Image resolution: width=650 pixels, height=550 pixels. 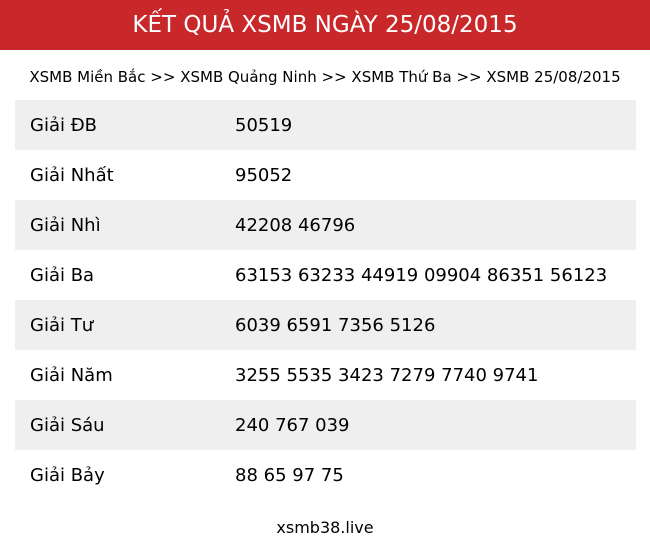 What do you see at coordinates (289, 475) in the screenshot?
I see `prize-value: 88 65 97 75` at bounding box center [289, 475].